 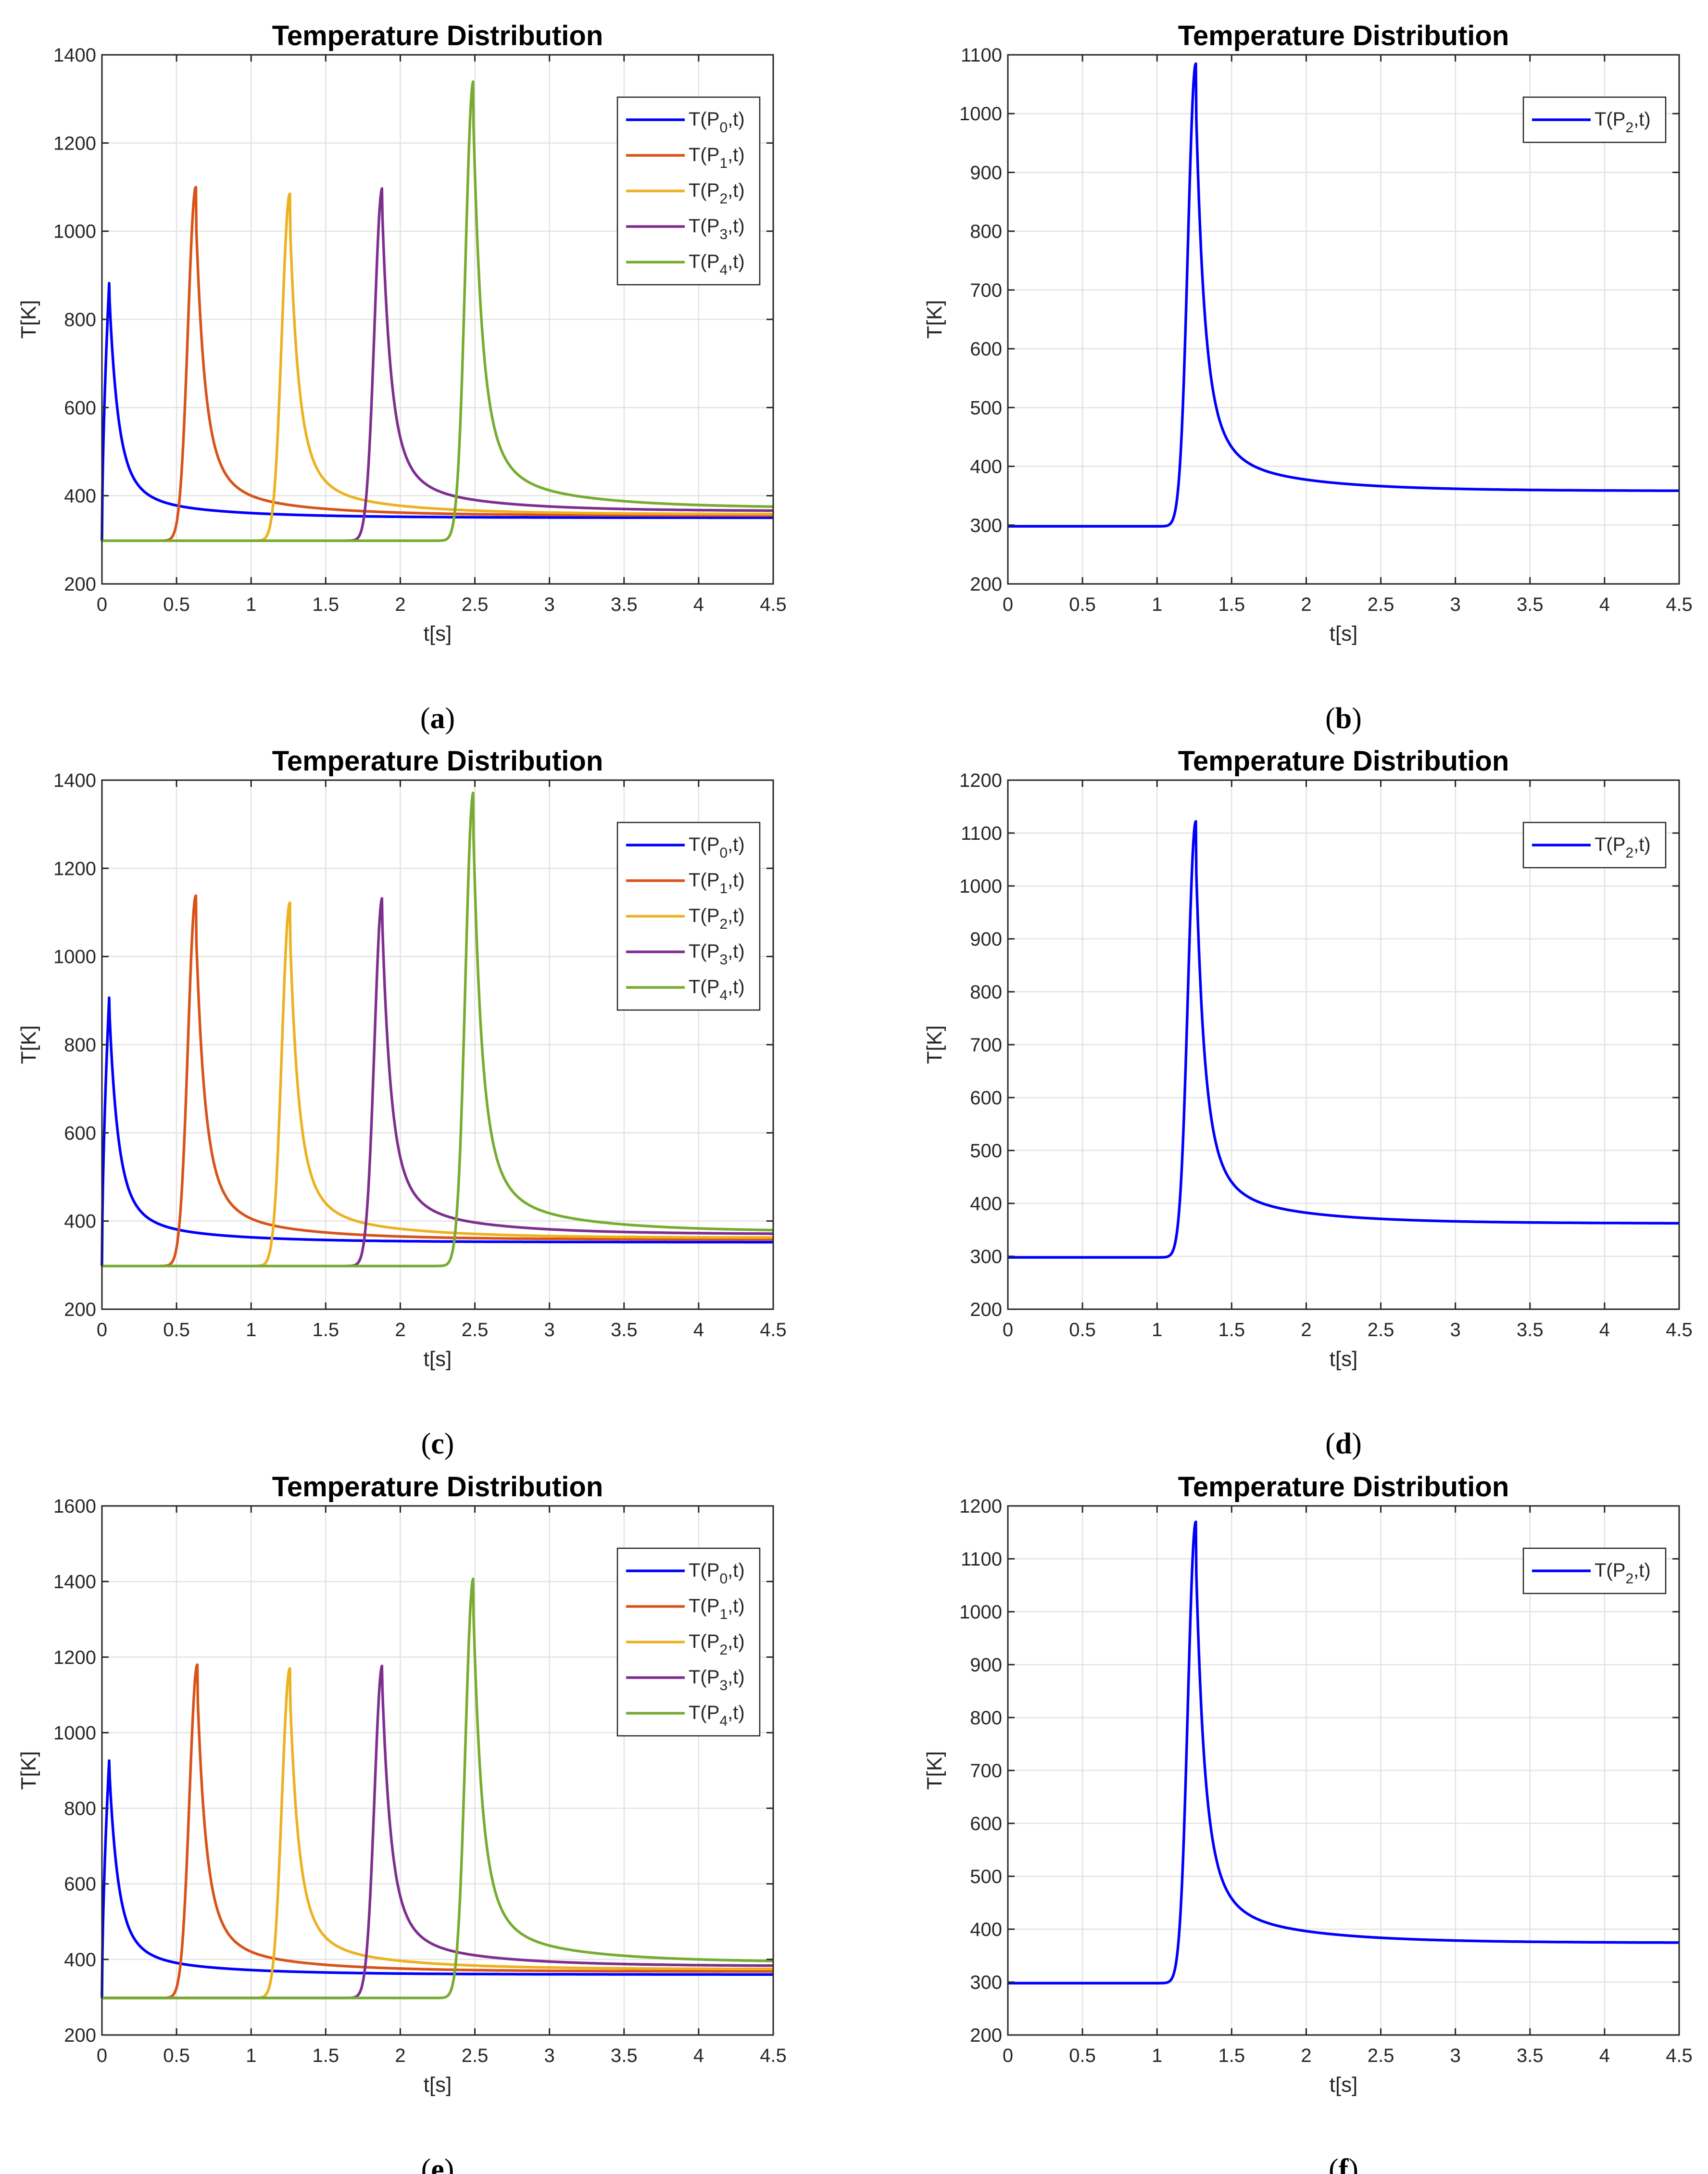 I want to click on caption-letter: e, so click(x=437, y=2163).